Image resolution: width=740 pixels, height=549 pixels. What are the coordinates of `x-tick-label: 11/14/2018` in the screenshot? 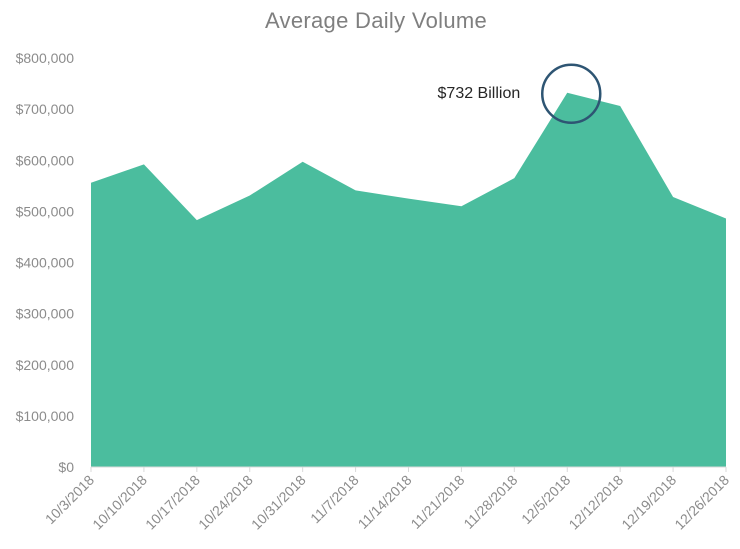 It's located at (384, 502).